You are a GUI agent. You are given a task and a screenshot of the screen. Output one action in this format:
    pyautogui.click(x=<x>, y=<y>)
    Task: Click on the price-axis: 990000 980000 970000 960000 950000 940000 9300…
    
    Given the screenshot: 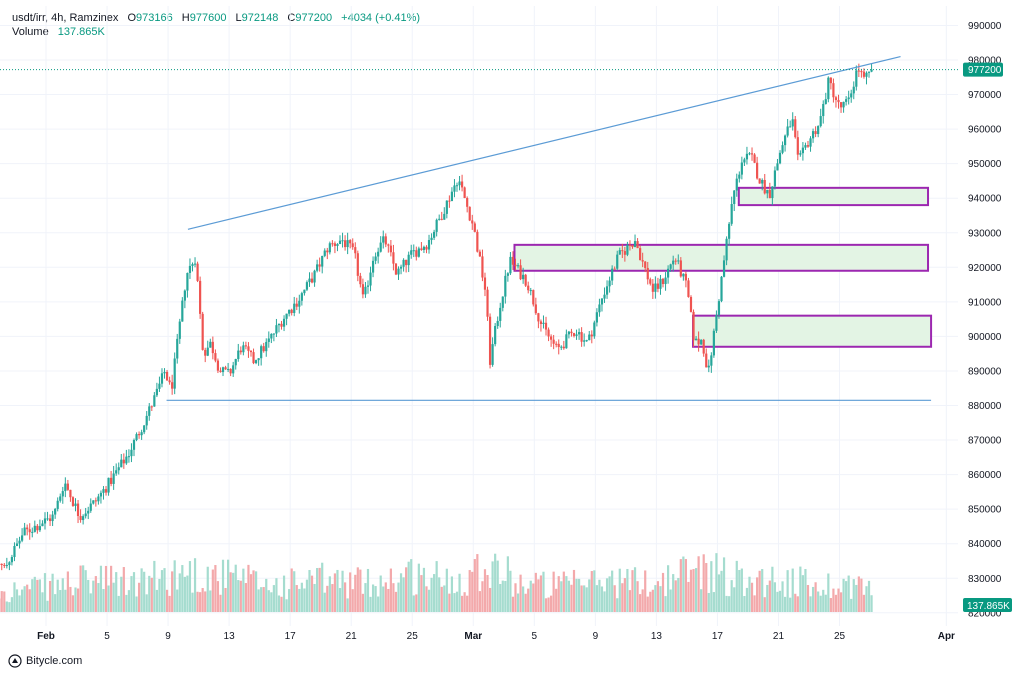 What is the action you would take?
    pyautogui.click(x=985, y=320)
    